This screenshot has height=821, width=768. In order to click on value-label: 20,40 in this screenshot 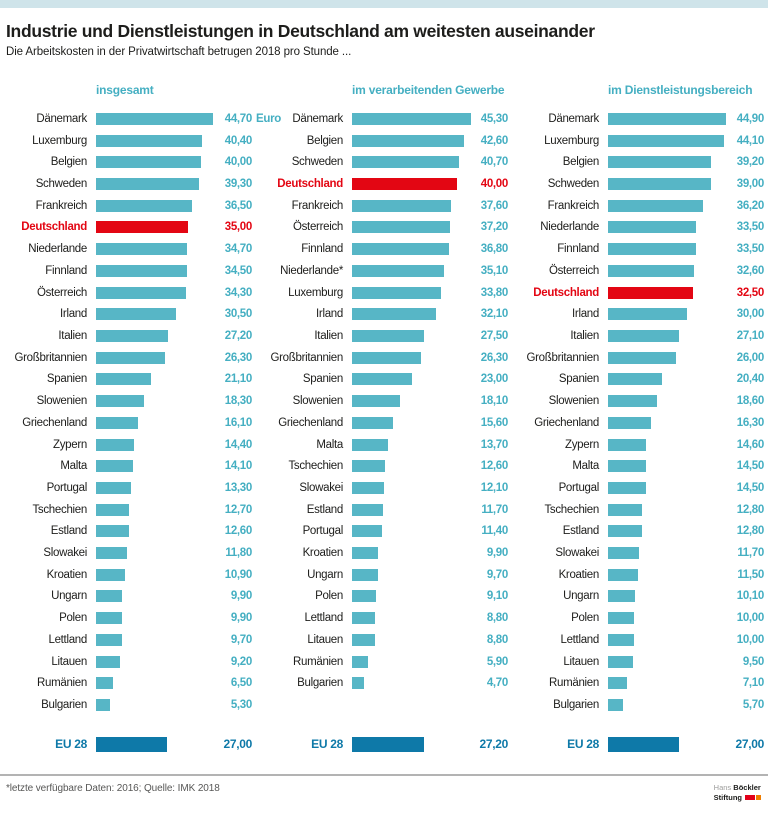, I will do `click(750, 379)`.